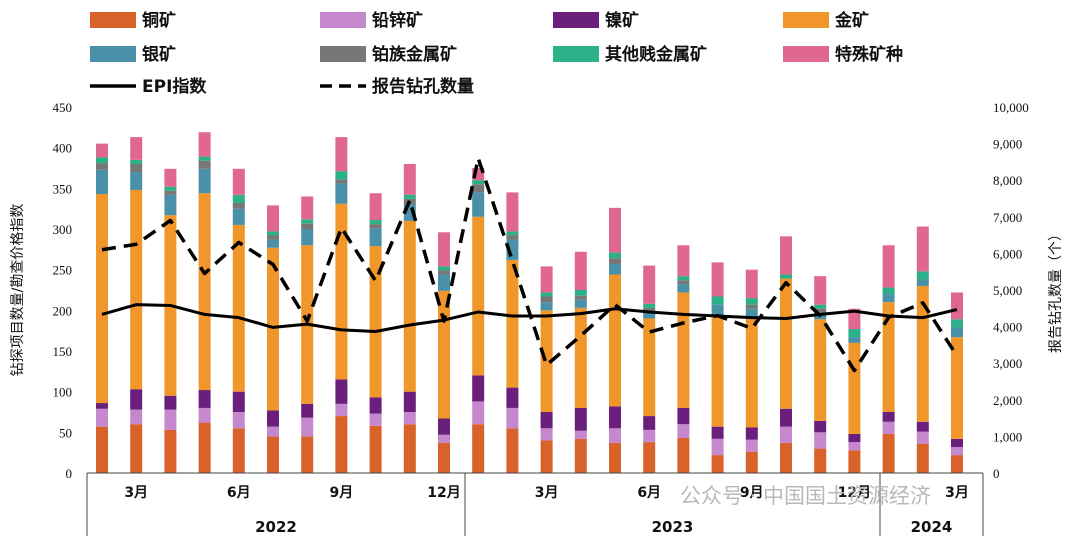 The image size is (1080, 536). What do you see at coordinates (414, 54) in the screenshot?
I see `legend-label: 铂族金属矿` at bounding box center [414, 54].